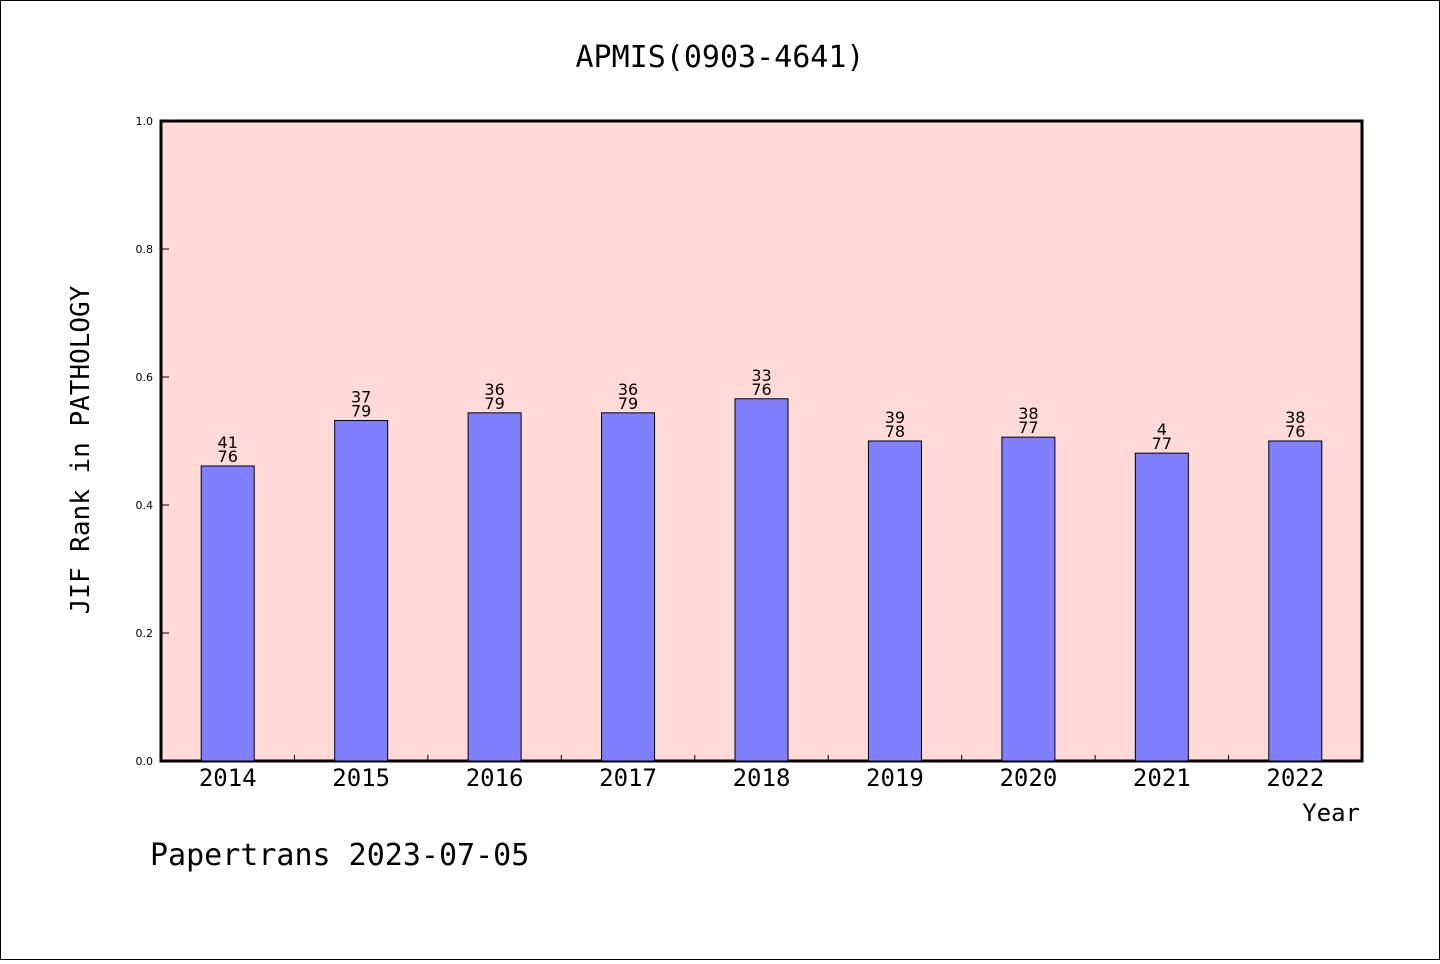 This screenshot has height=964, width=1440. Describe the element at coordinates (761, 375) in the screenshot. I see `bar-rank-label: 33` at that location.